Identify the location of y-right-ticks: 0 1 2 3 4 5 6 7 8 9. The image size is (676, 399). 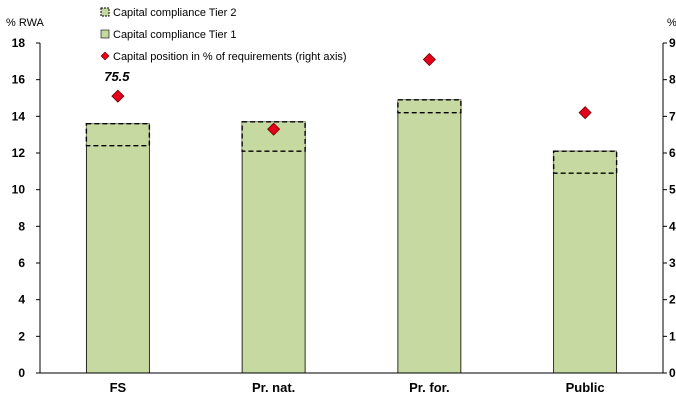
(669, 208).